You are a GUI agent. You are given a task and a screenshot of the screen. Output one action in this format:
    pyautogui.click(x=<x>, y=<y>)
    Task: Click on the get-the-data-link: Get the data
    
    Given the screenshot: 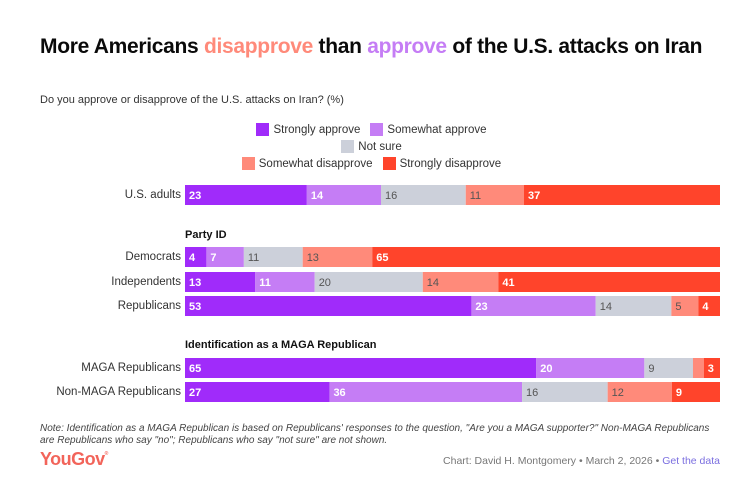 What is the action you would take?
    pyautogui.click(x=691, y=461)
    